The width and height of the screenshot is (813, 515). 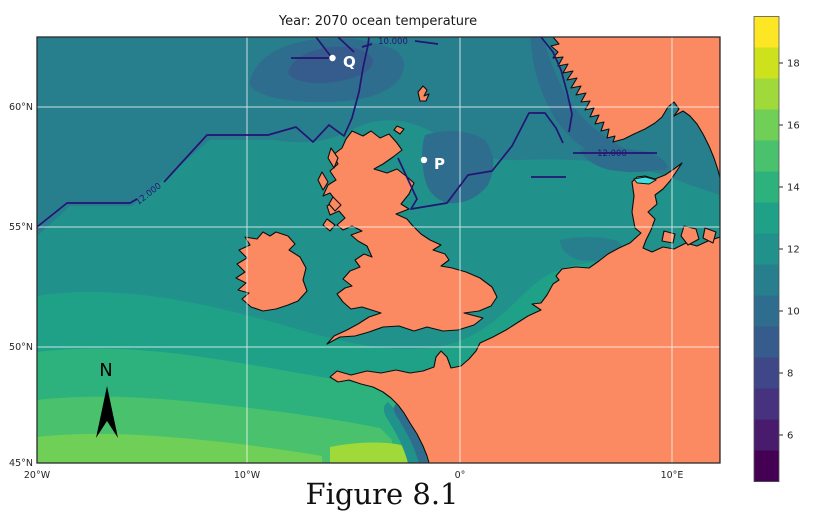 What do you see at coordinates (266, 110) in the screenshot?
I see `contour-12-west-b` at bounding box center [266, 110].